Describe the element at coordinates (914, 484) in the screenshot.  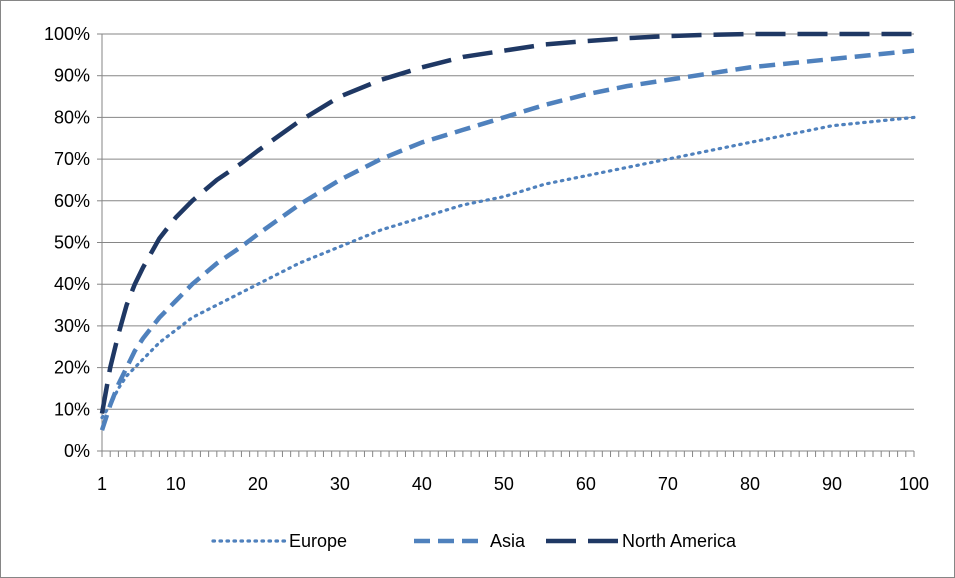
I see `x-tick-label: 100` at that location.